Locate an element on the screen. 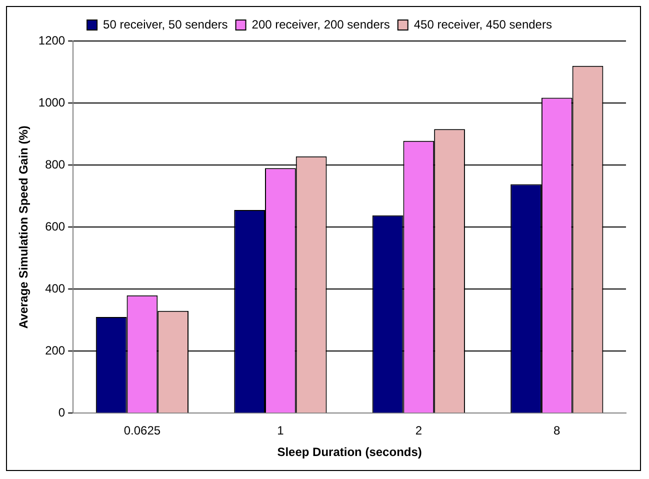 The image size is (649, 479). x-tick-label: 0.0625 is located at coordinates (142, 431).